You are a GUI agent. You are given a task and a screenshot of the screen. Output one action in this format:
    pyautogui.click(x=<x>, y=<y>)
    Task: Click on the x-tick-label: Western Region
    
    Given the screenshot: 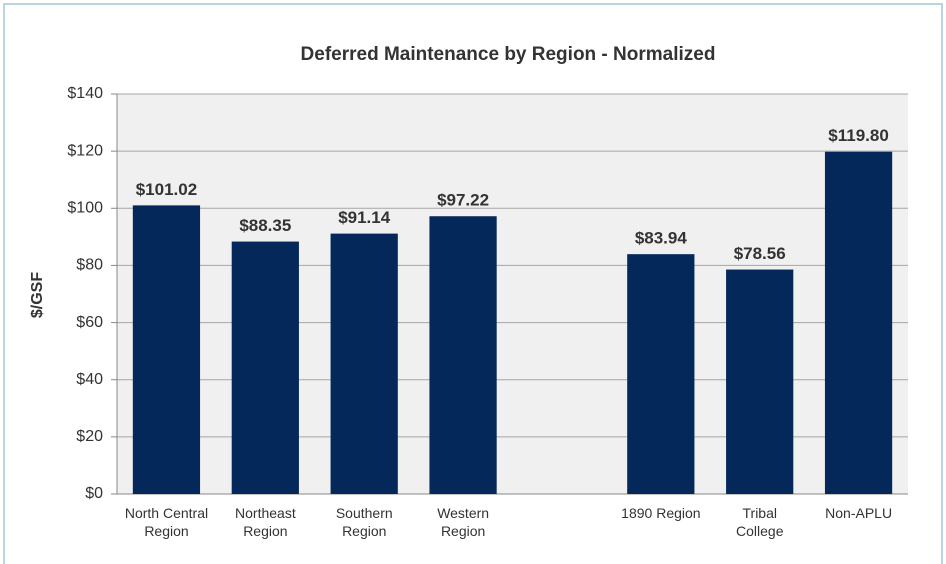 What is the action you would take?
    pyautogui.click(x=463, y=522)
    